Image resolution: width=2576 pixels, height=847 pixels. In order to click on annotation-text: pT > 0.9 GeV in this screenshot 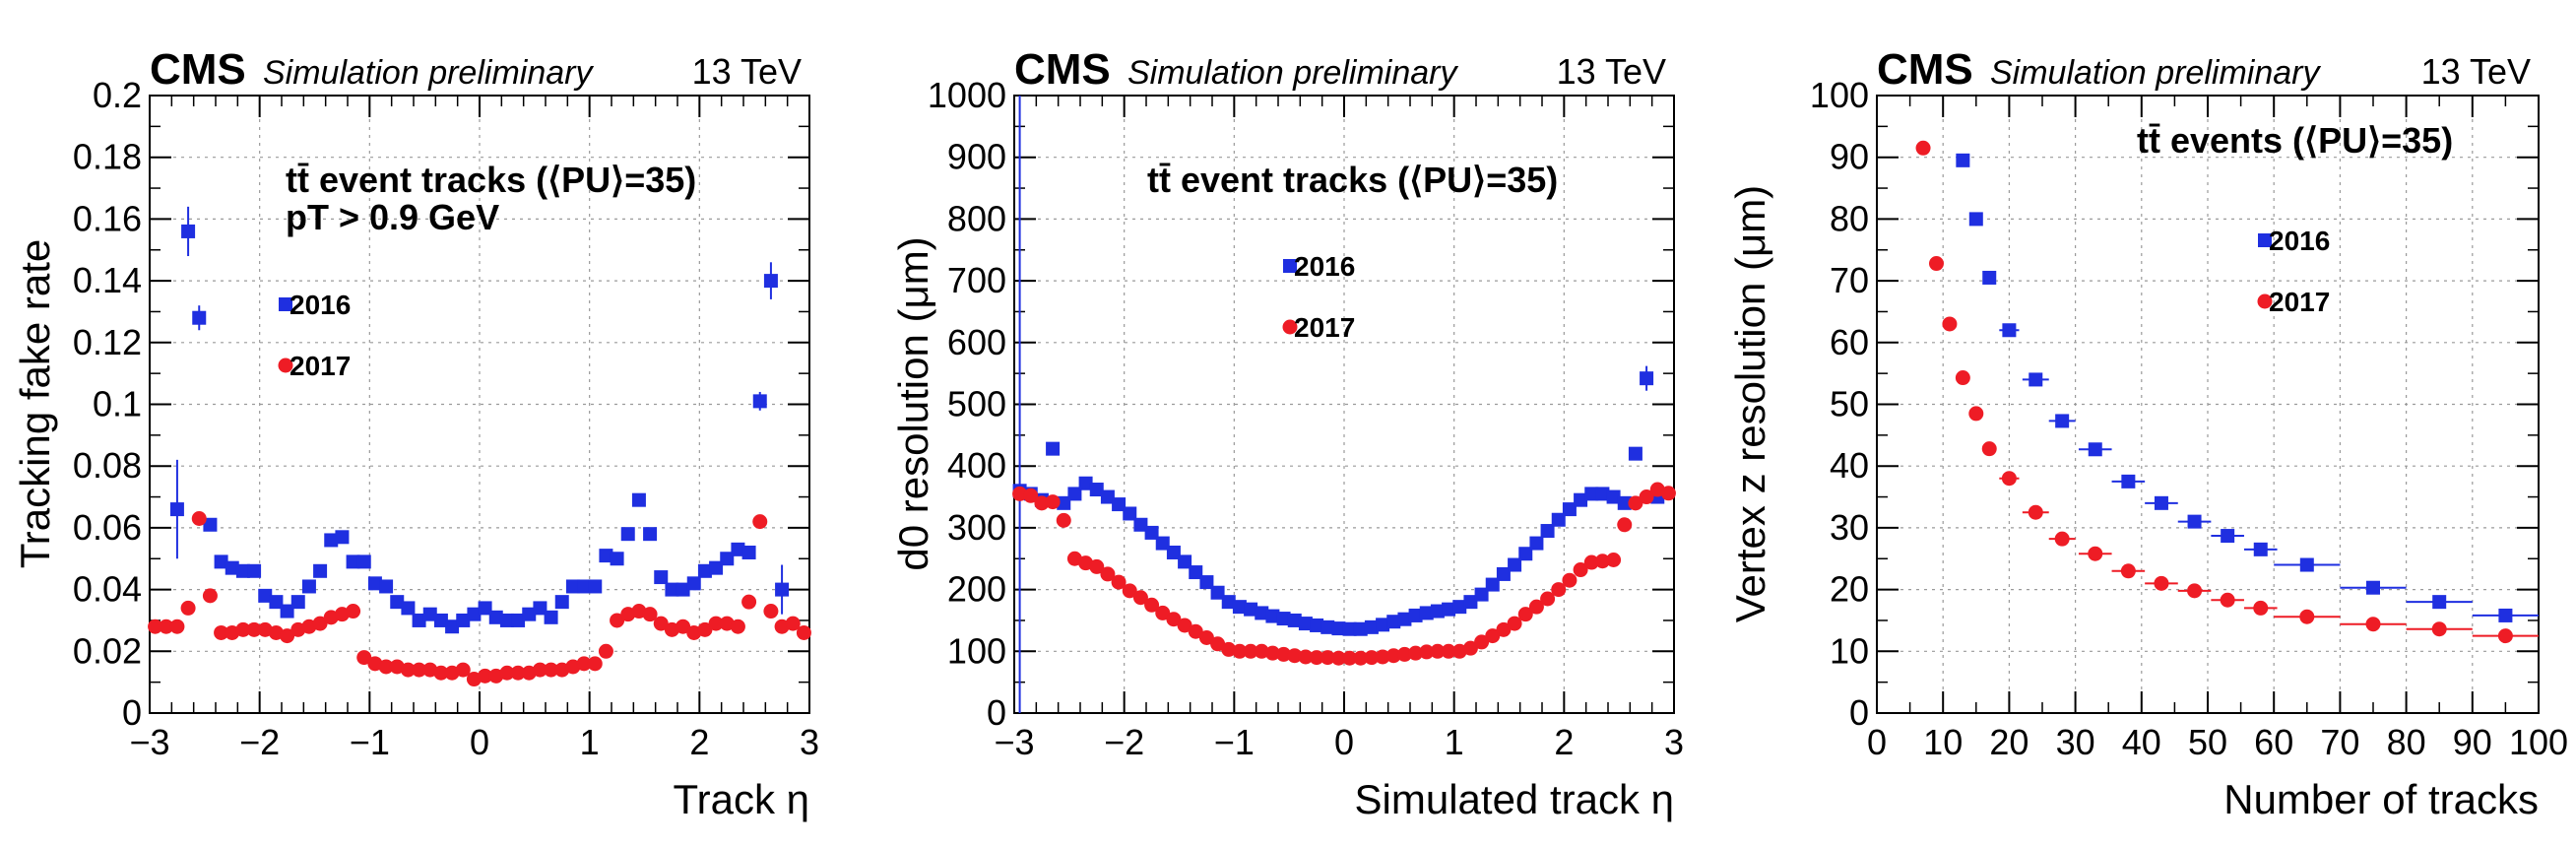, I will do `click(392, 217)`.